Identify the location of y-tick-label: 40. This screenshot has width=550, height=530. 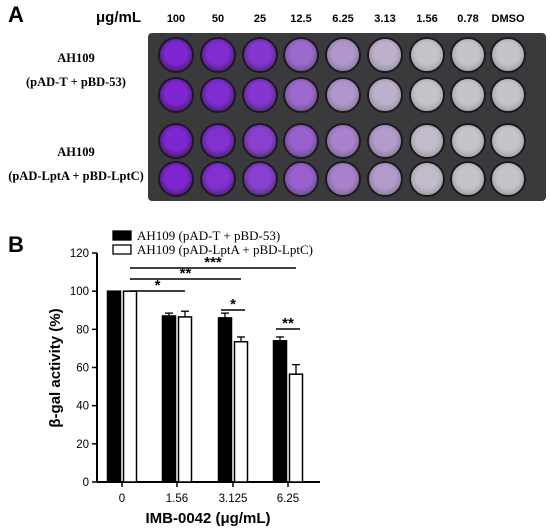
(82, 407).